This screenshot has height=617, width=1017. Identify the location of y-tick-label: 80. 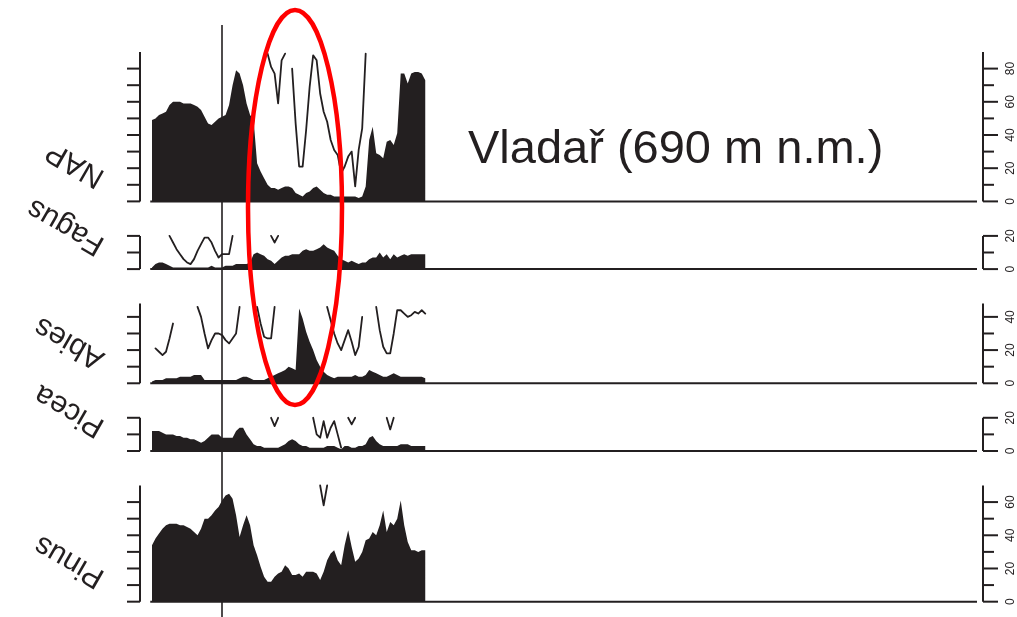
(1010, 68).